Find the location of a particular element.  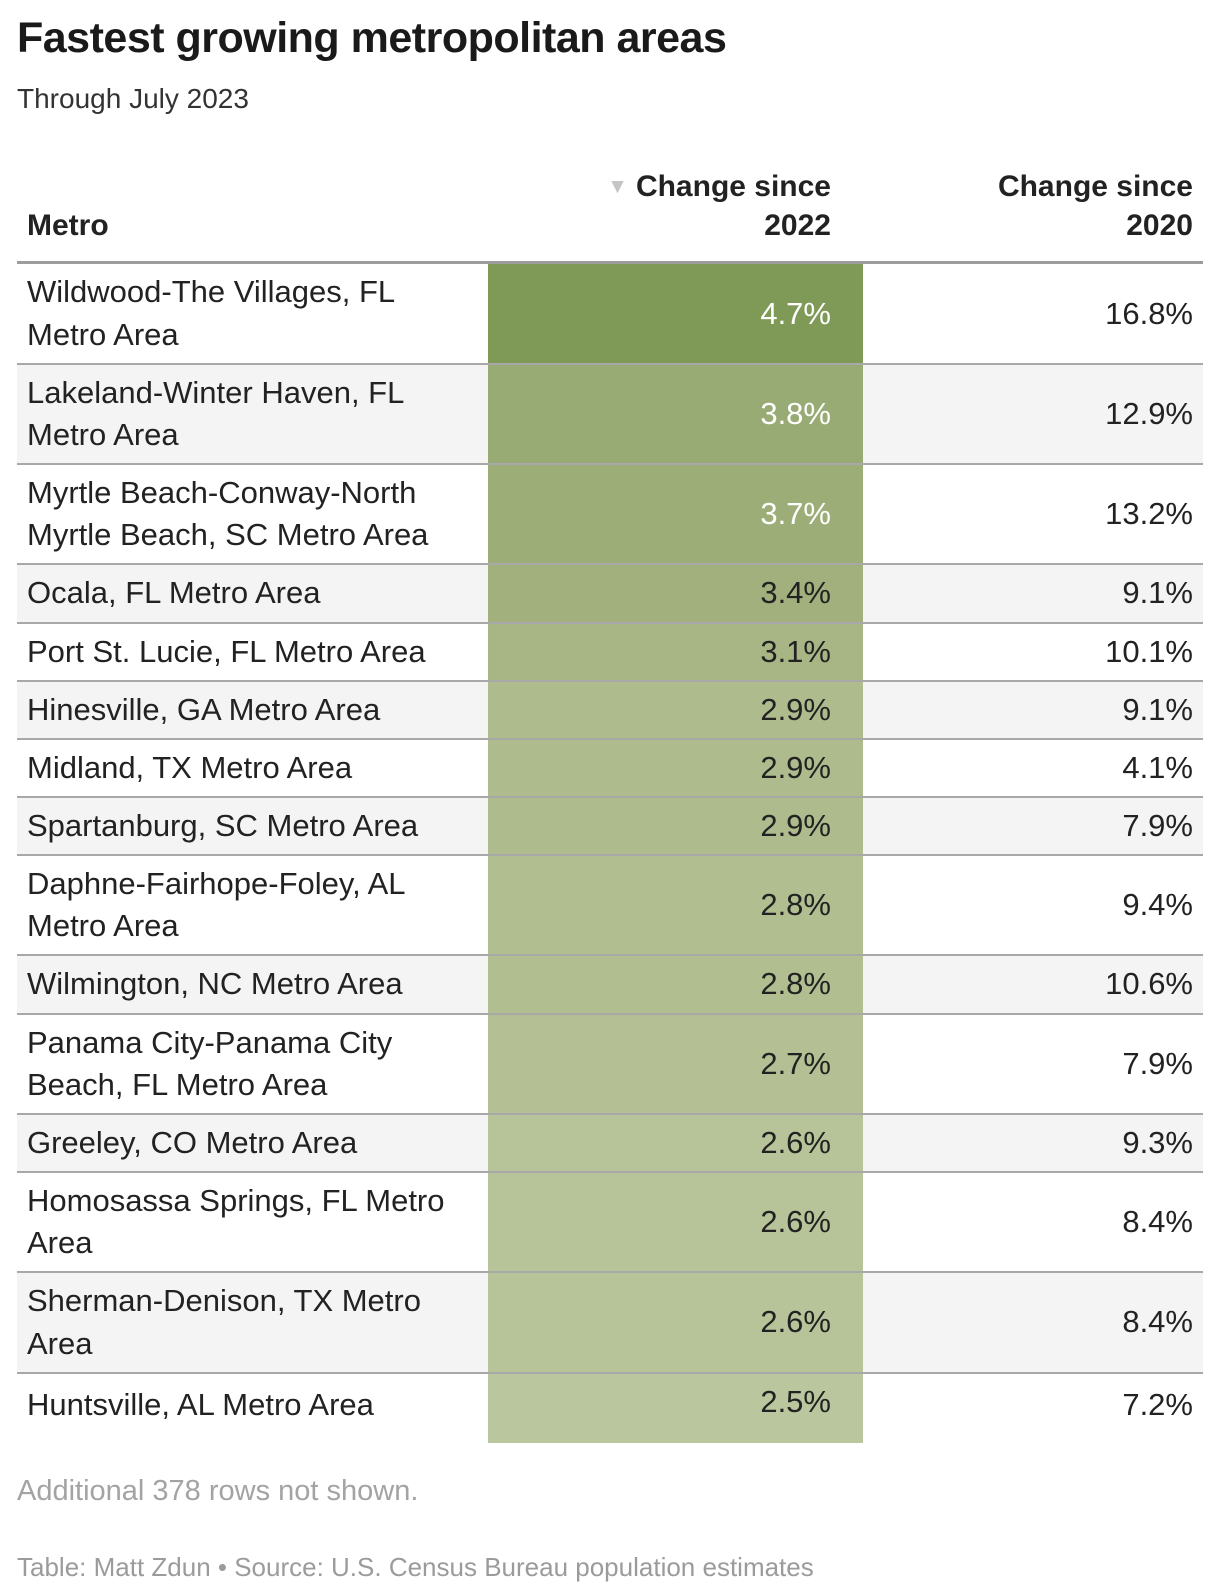

change-since-2022-heatmap-cell: 2.5% is located at coordinates (675, 1407).